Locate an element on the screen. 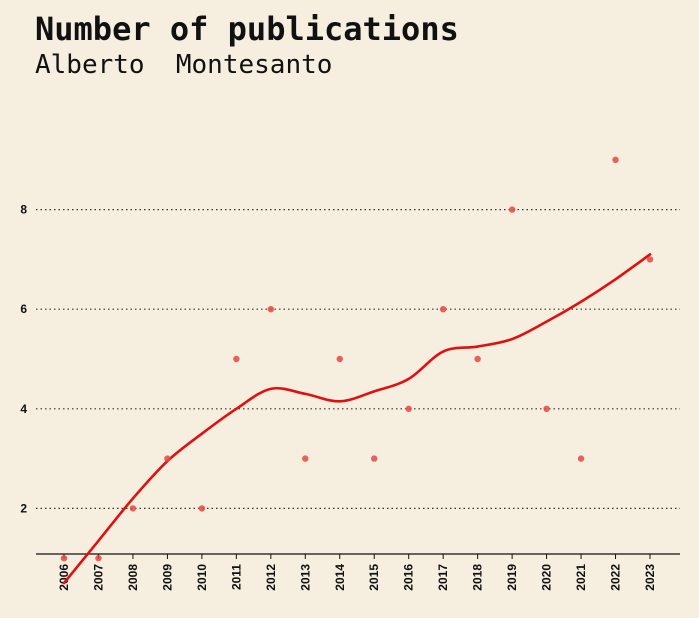 Image resolution: width=699 pixels, height=618 pixels. y-tick-label-6: 6 is located at coordinates (23, 309).